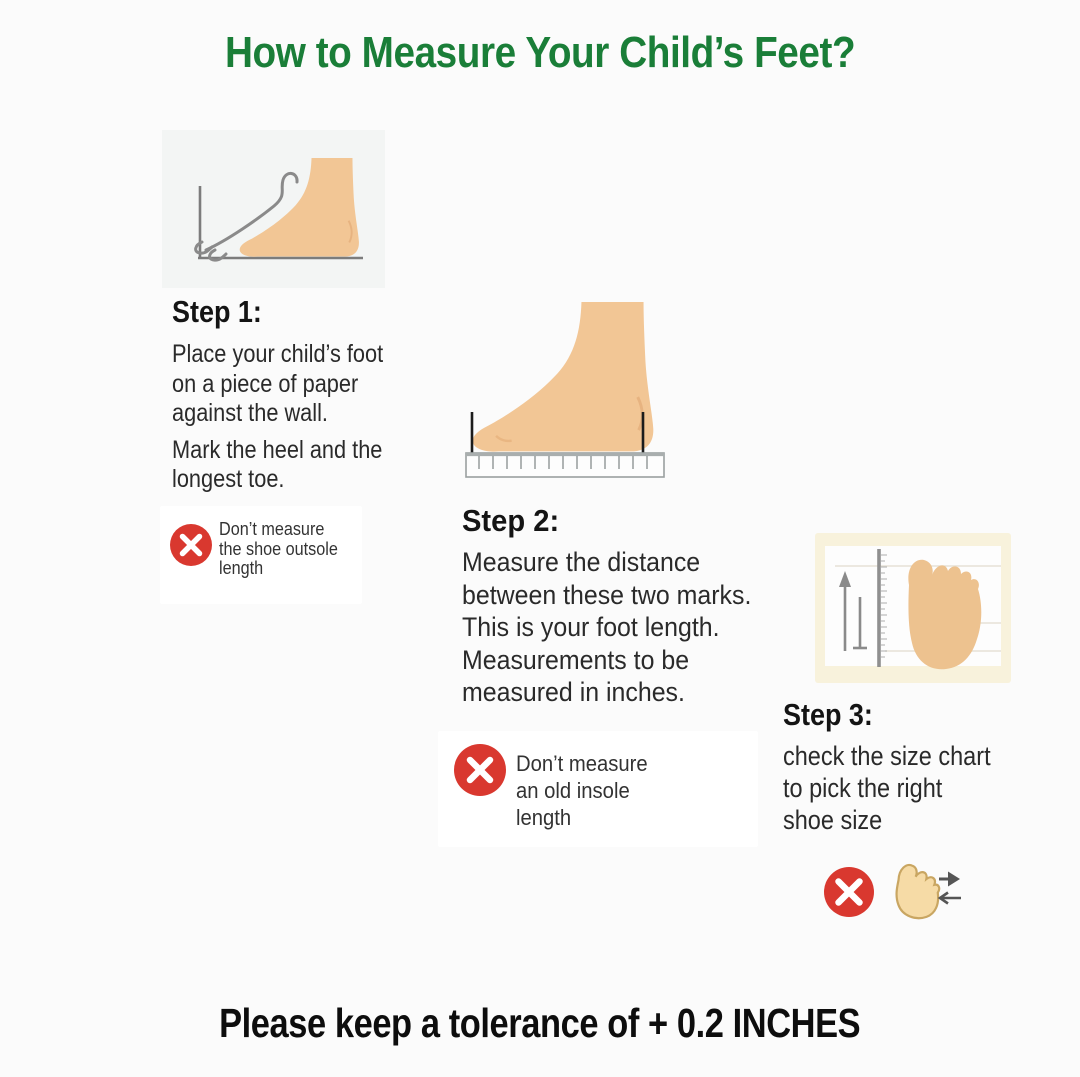 The width and height of the screenshot is (1080, 1077). Describe the element at coordinates (607, 594) in the screenshot. I see `step2-line: between these two marks.` at that location.